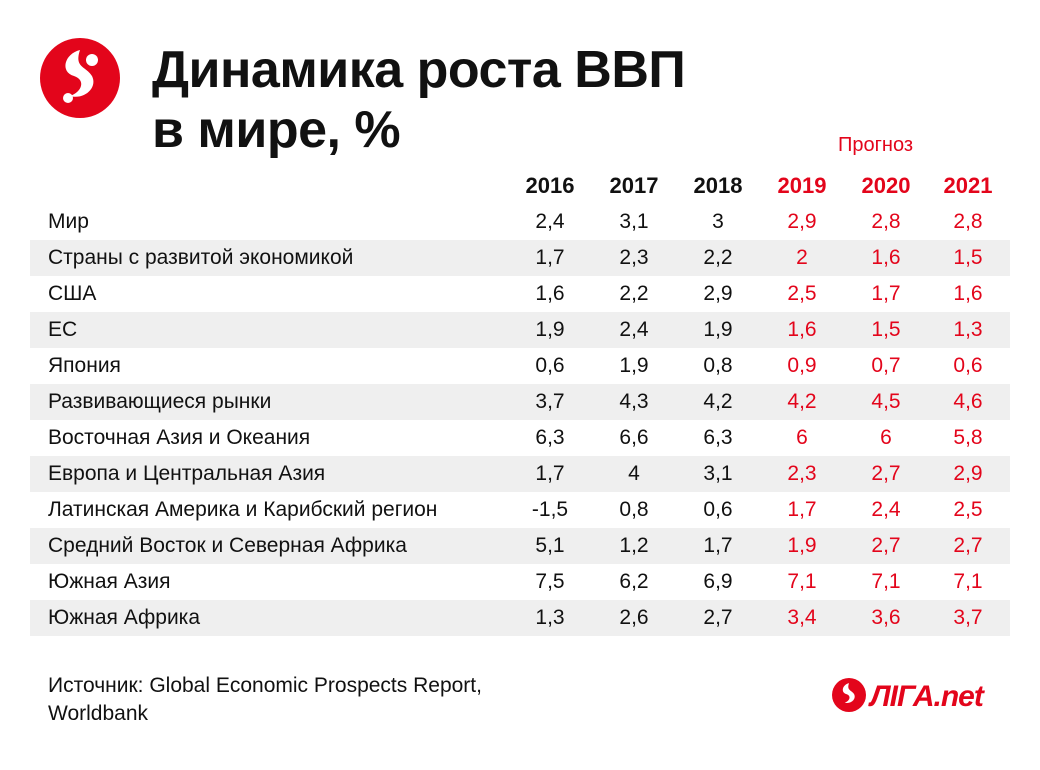  I want to click on table-cell: 4,5, so click(886, 402).